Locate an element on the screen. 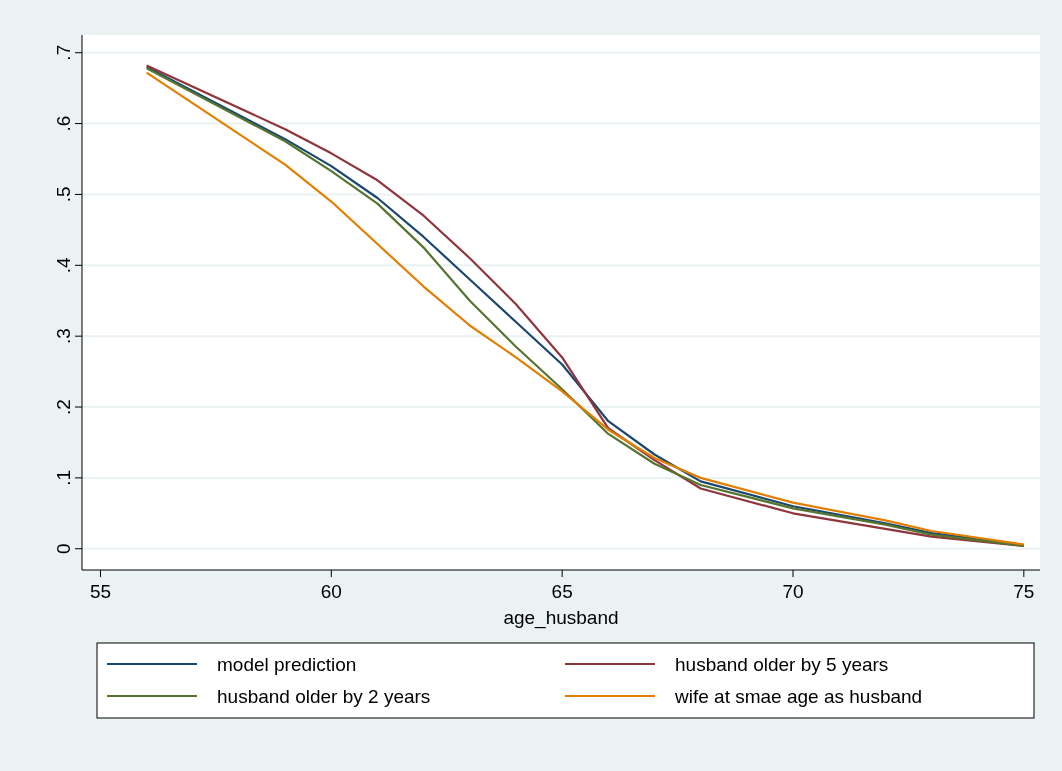 This screenshot has height=771, width=1062. legend-label: model prediction is located at coordinates (287, 664).